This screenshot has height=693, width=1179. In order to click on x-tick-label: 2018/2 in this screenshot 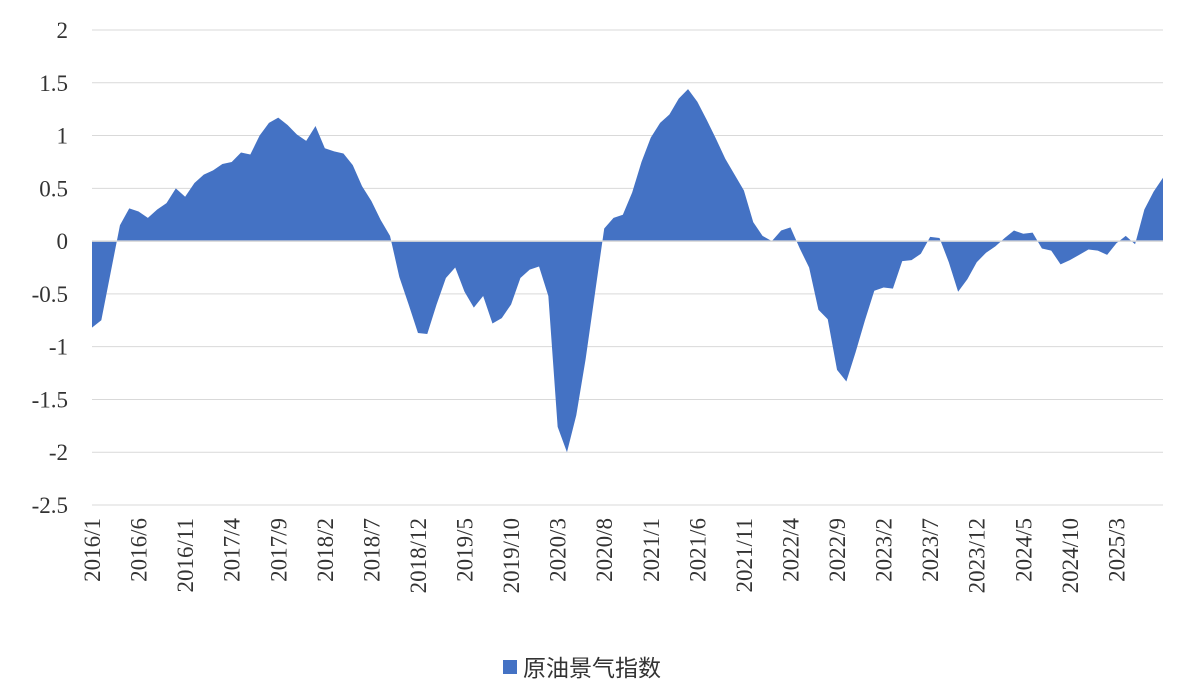, I will do `click(325, 550)`.